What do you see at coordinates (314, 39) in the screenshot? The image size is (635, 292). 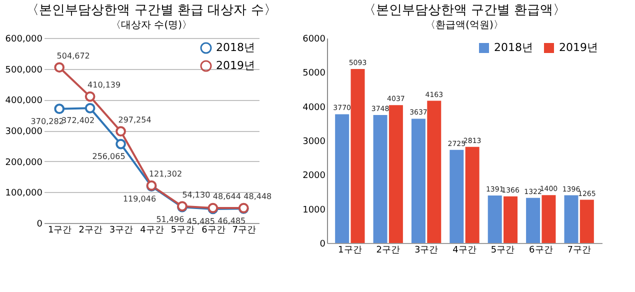 I see `y-tick-label: 6000` at bounding box center [314, 39].